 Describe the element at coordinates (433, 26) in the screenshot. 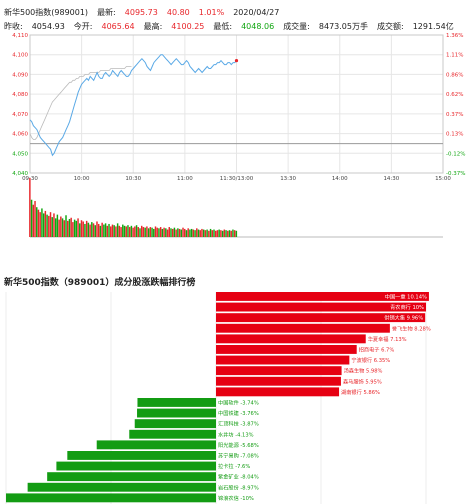

I see `amount-value: 1291.54亿` at that location.